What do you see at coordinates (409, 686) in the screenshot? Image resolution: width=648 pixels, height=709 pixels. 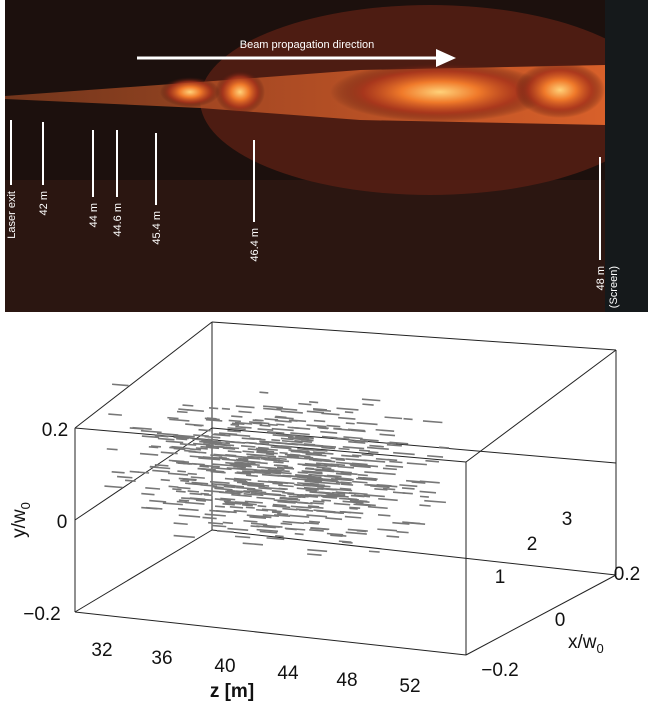 I see `z-tick-label: 52` at bounding box center [409, 686].